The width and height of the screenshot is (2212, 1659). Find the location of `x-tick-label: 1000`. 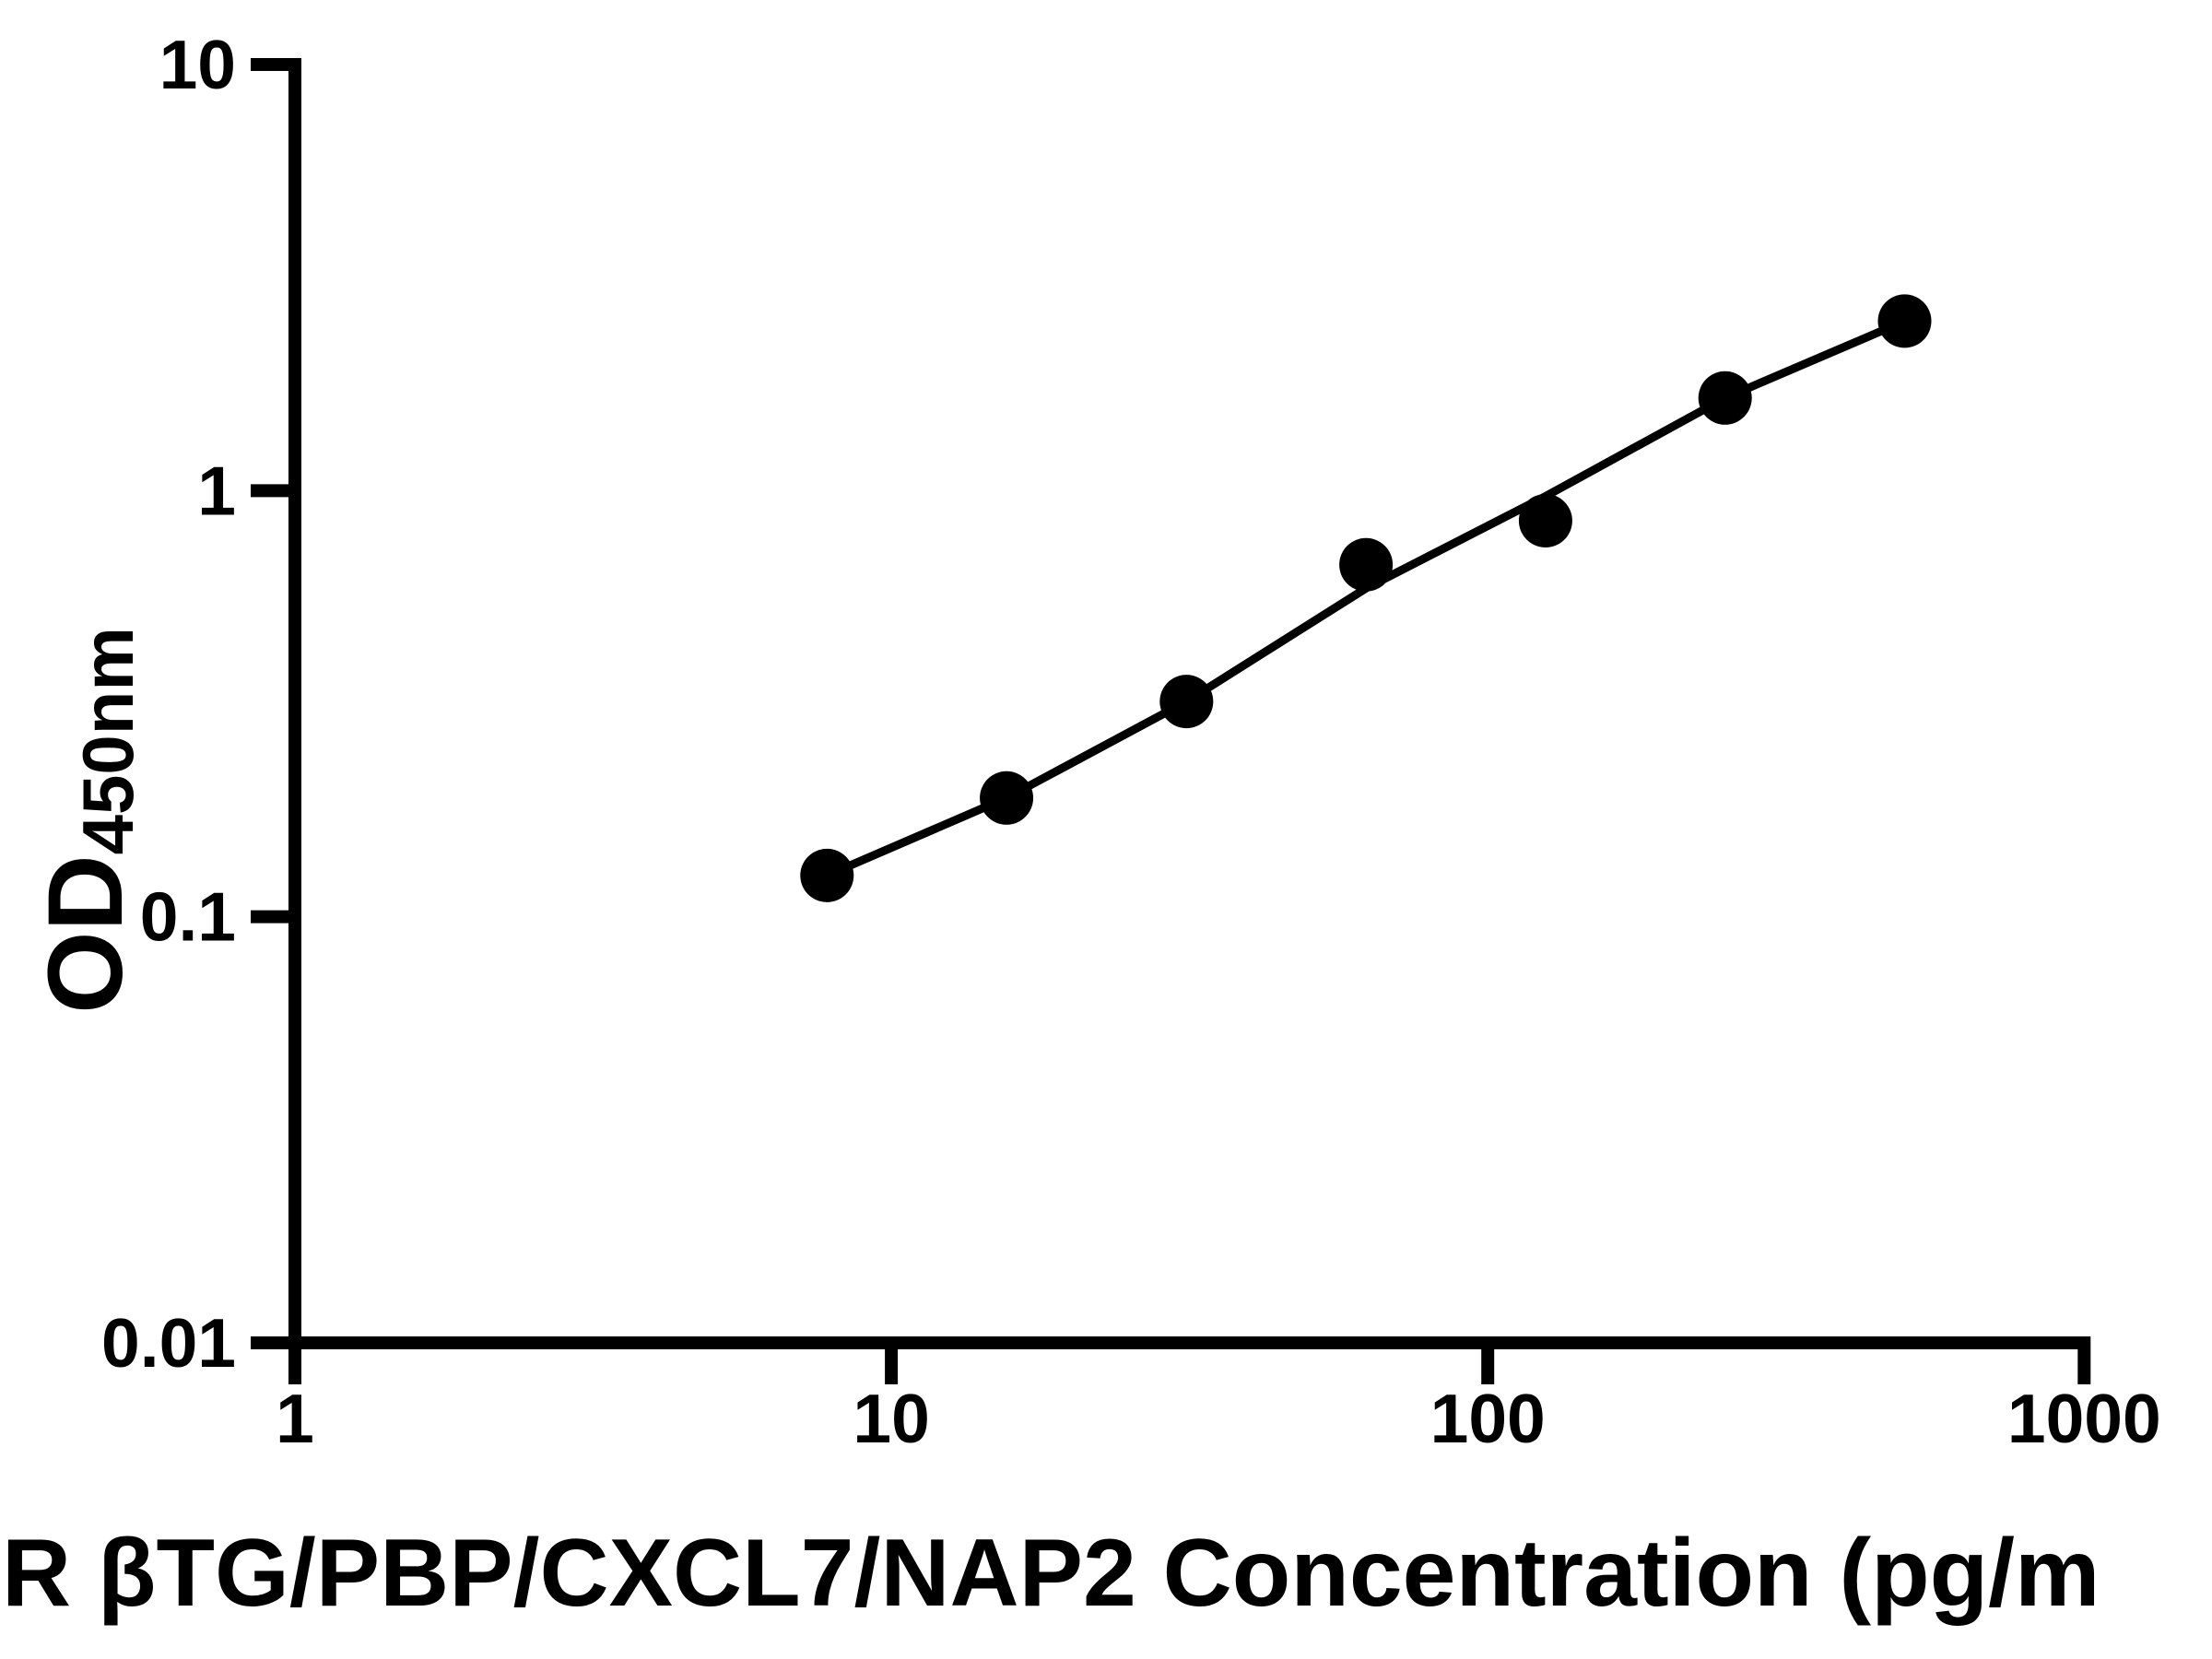

x-tick-label: 1000 is located at coordinates (2084, 1418).